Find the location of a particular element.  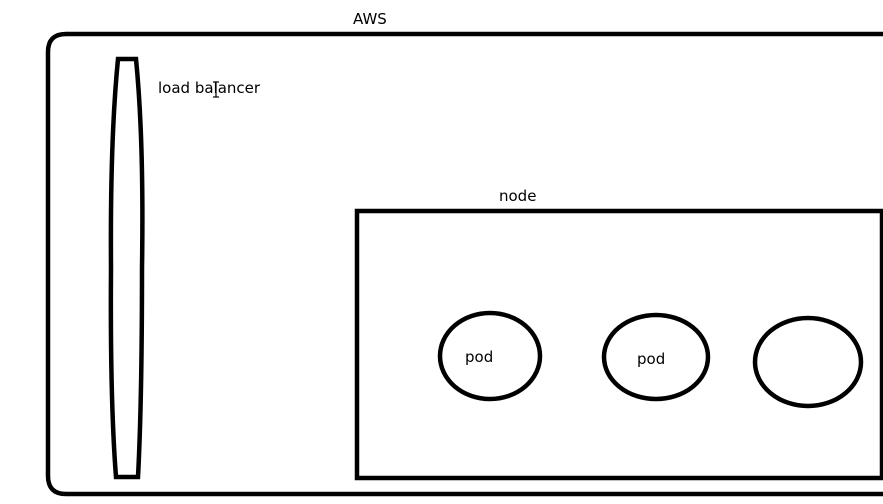

pod-1: pod is located at coordinates (490, 356).